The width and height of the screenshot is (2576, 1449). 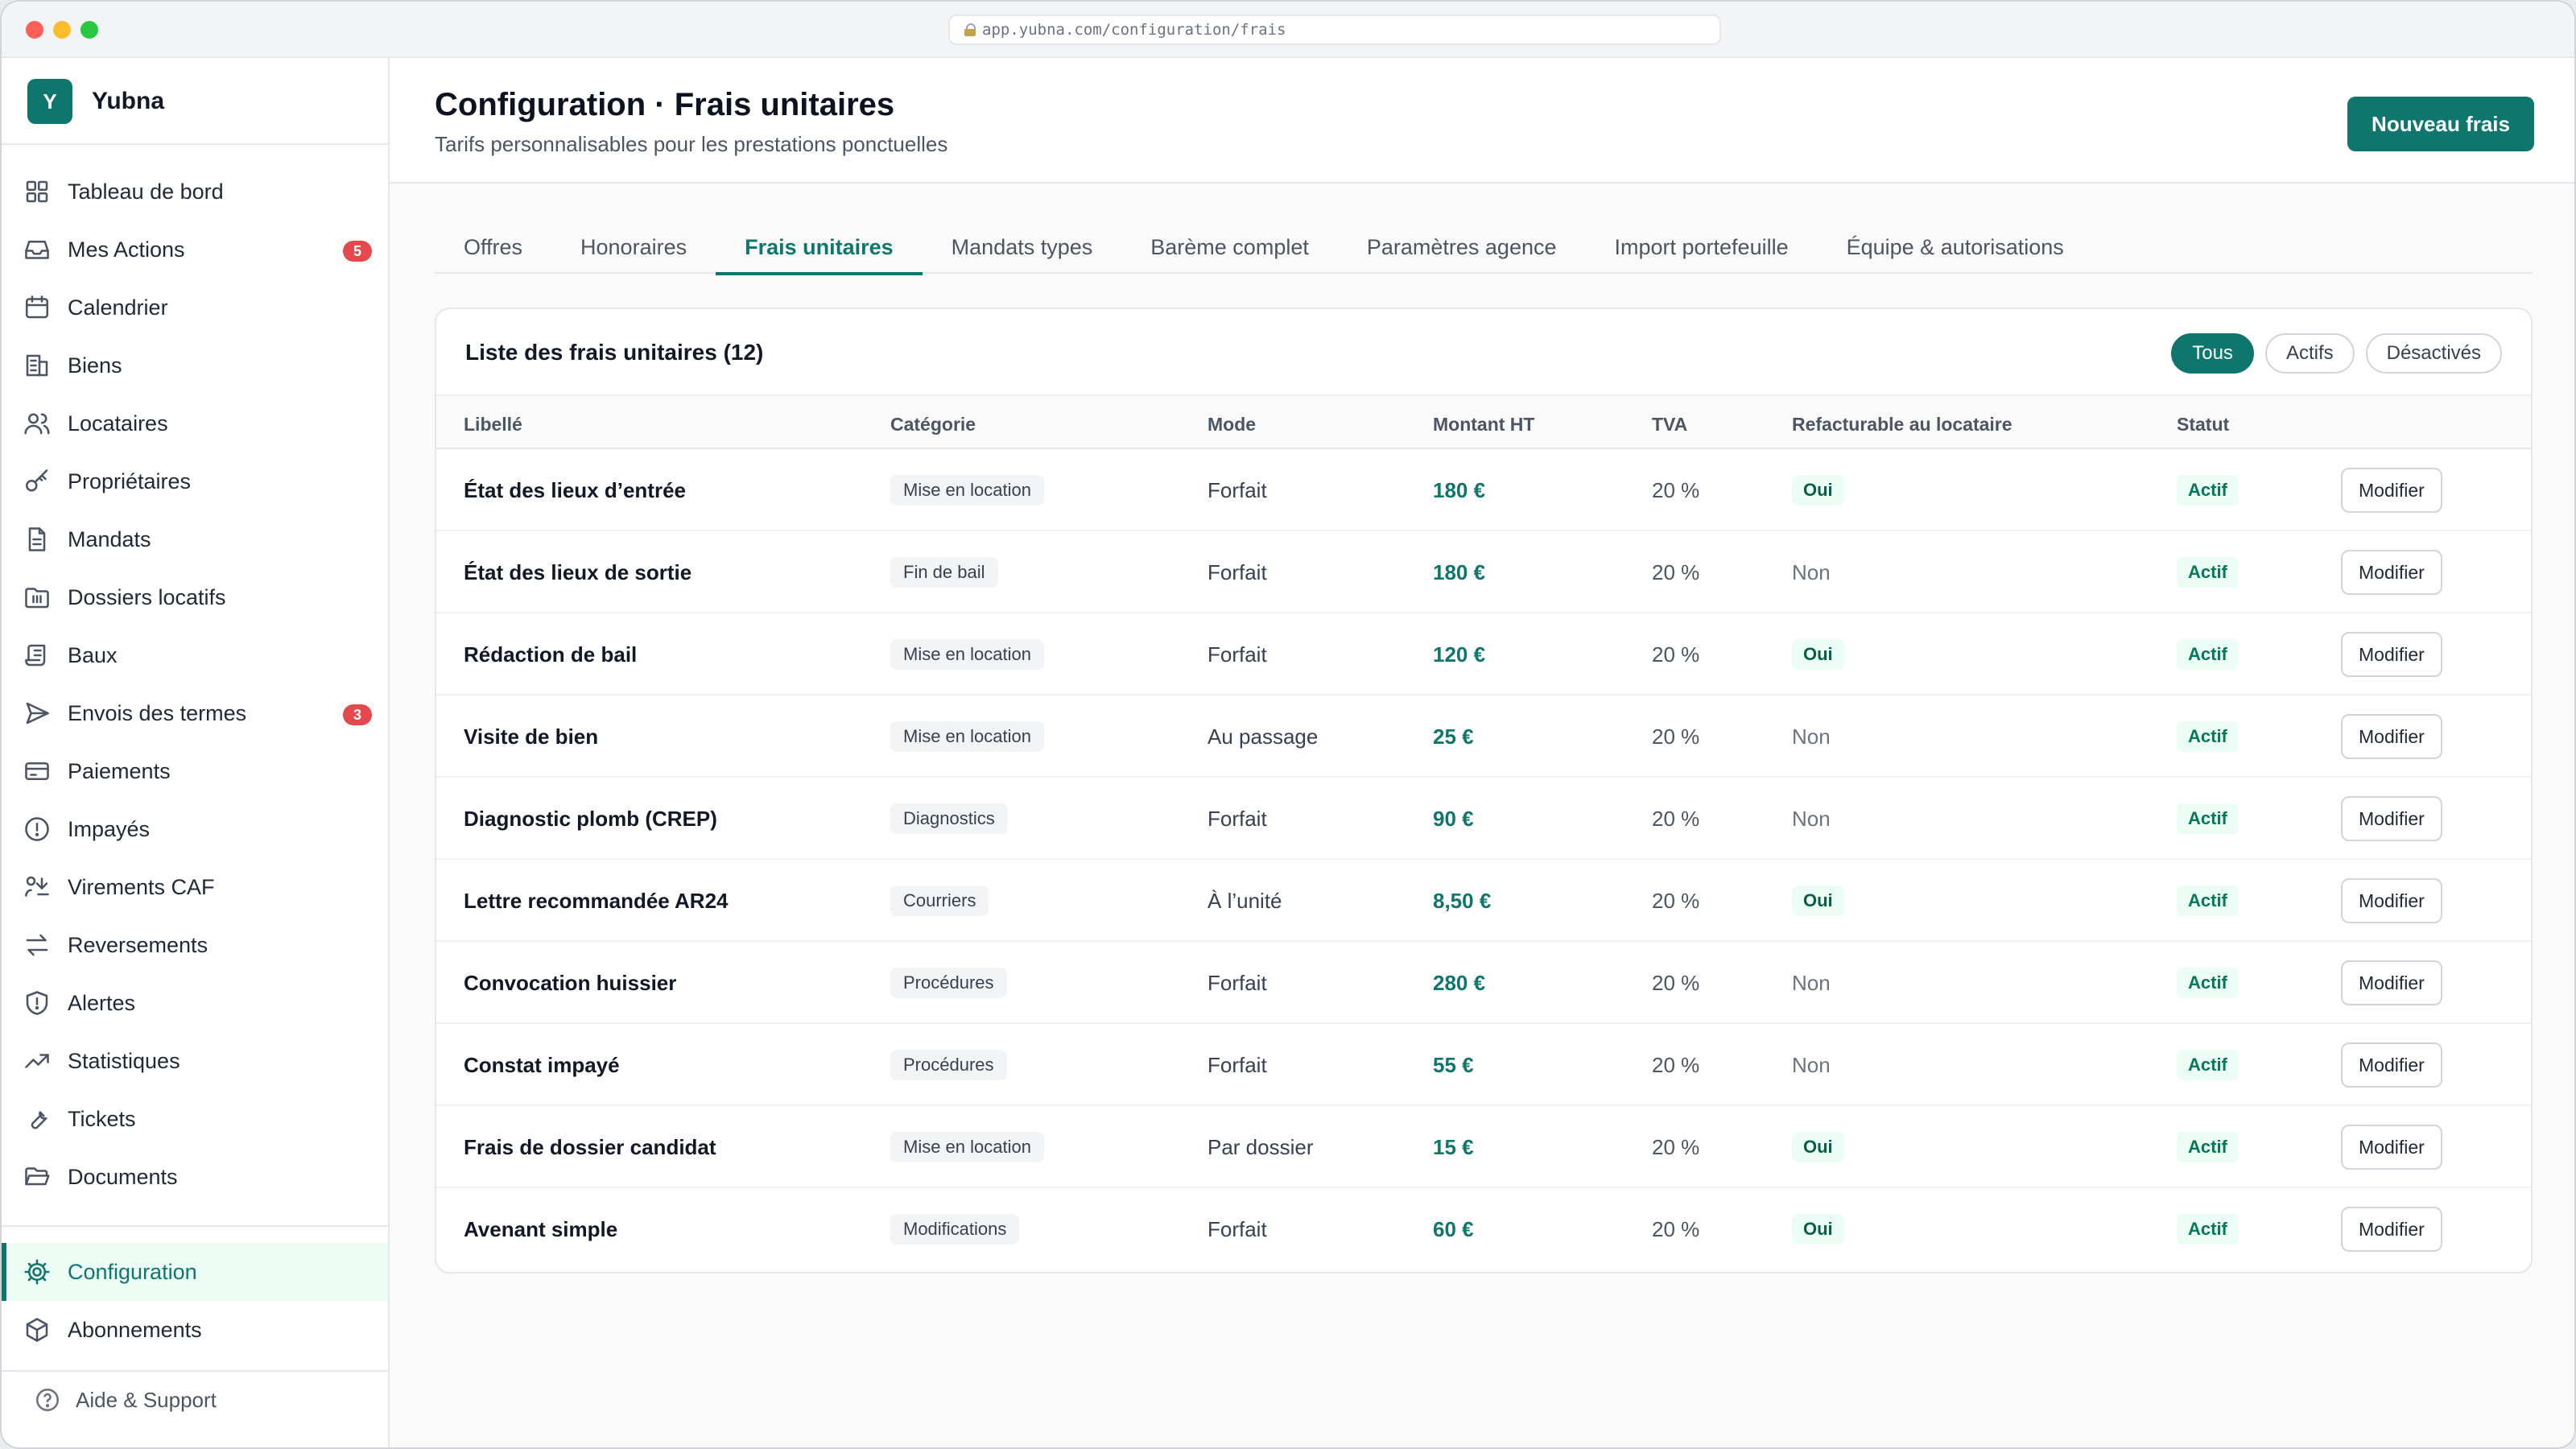 I want to click on folder-open-icon, so click(x=37, y=1176).